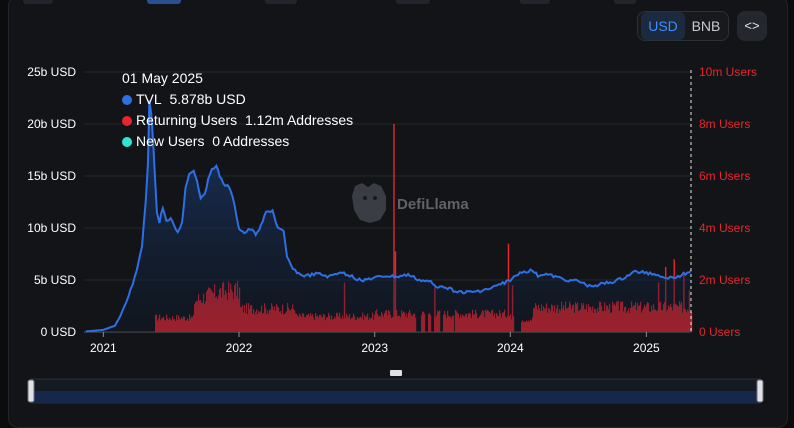 The width and height of the screenshot is (794, 428). What do you see at coordinates (149, 99) in the screenshot?
I see `tooltip-tvl-label: TVL` at bounding box center [149, 99].